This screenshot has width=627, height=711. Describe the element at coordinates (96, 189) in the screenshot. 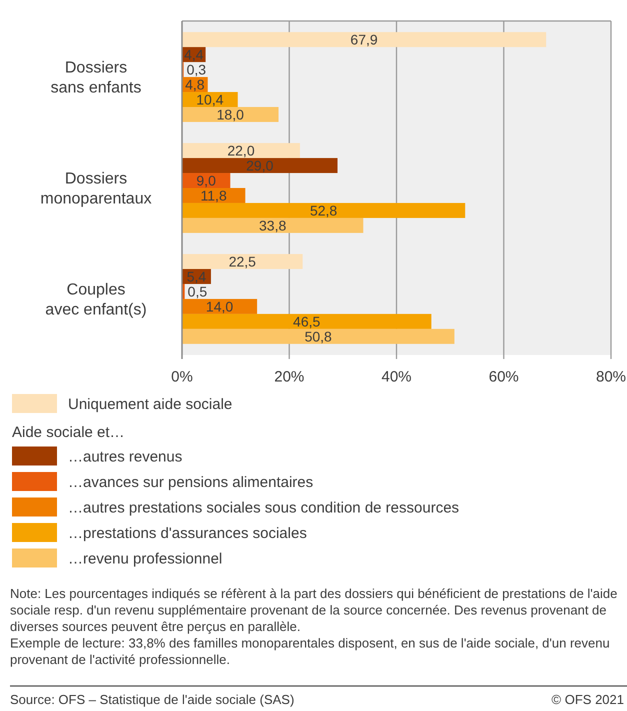

I see `y-tick-label: Dossiers monoparentaux` at that location.